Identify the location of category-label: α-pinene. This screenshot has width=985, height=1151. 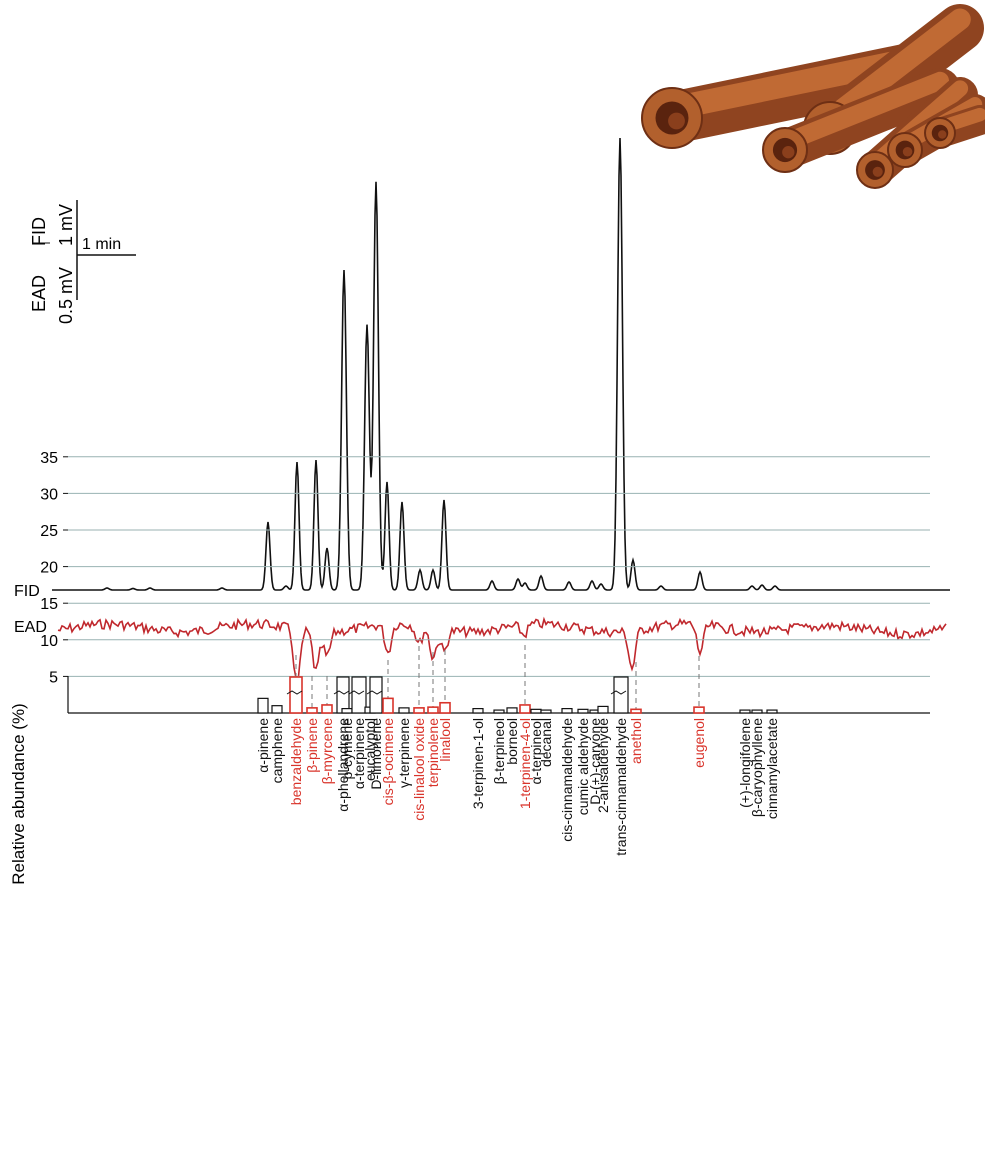
(263, 745).